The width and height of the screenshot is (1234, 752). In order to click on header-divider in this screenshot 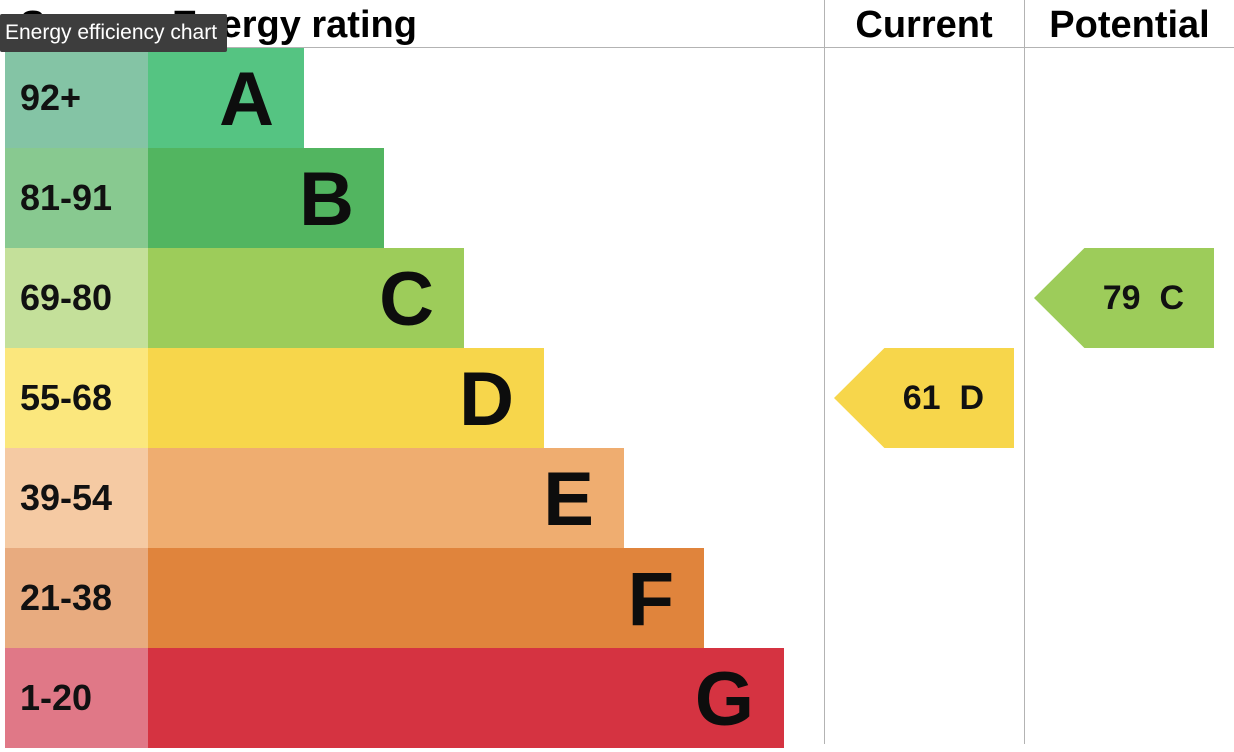, I will do `click(617, 47)`.